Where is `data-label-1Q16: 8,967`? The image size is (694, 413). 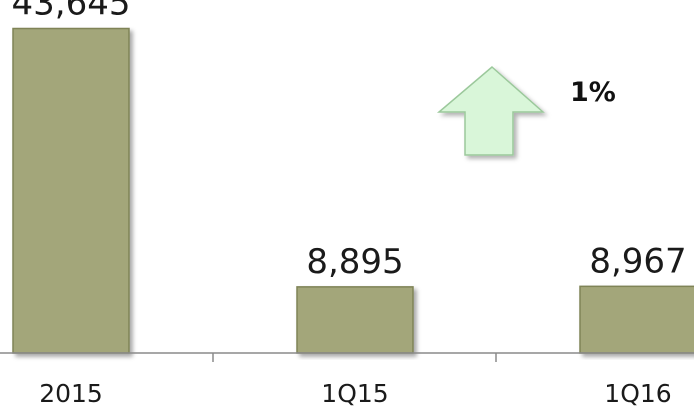
data-label-1Q16: 8,967 is located at coordinates (637, 261).